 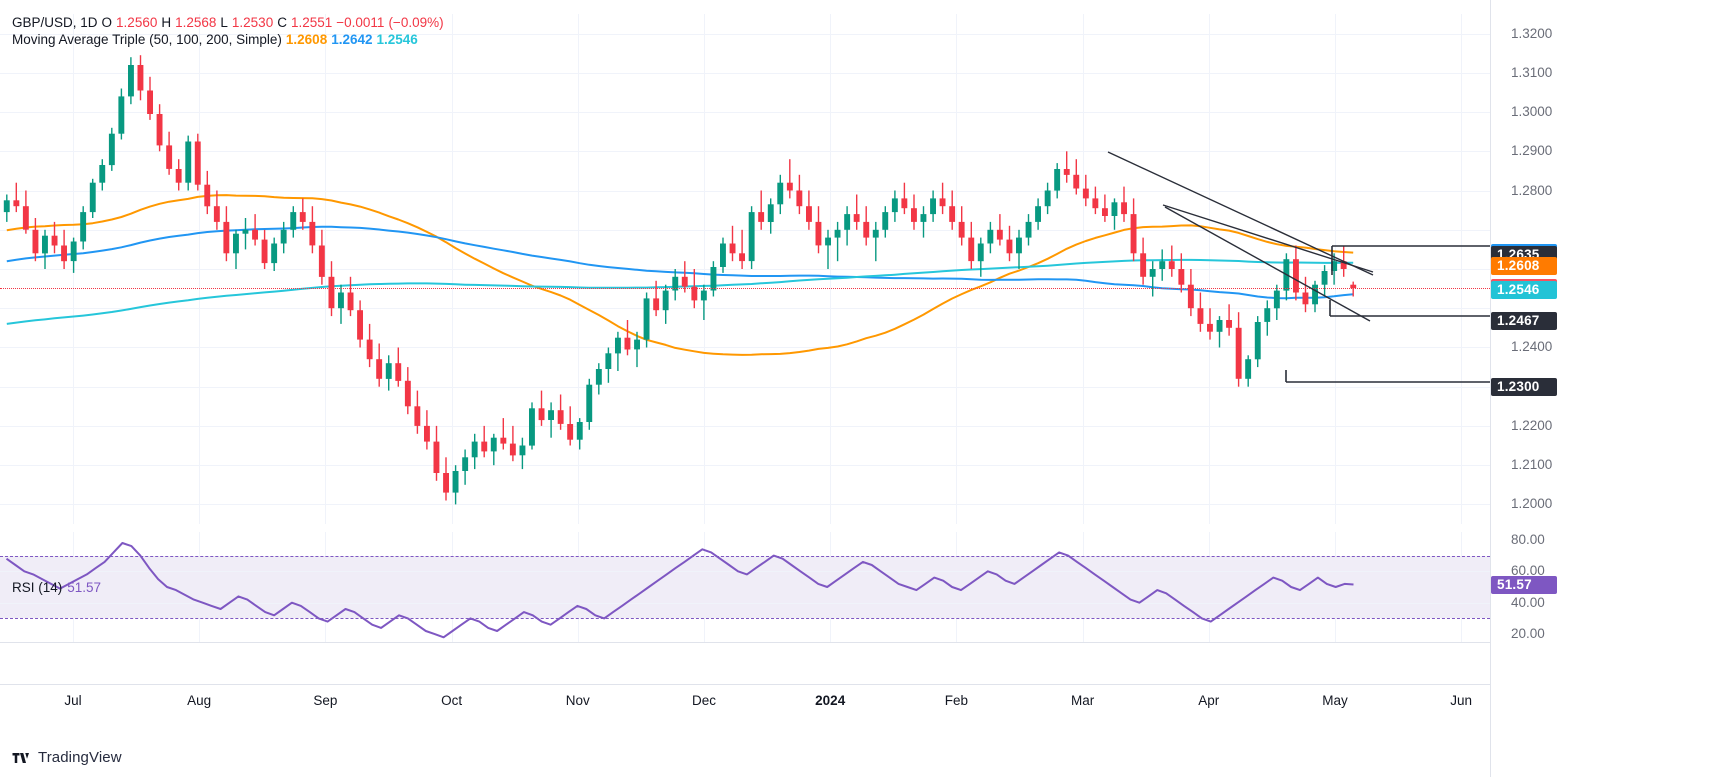 What do you see at coordinates (1524, 290) in the screenshot?
I see `price-axis-pill-1.2546: 1.2546` at bounding box center [1524, 290].